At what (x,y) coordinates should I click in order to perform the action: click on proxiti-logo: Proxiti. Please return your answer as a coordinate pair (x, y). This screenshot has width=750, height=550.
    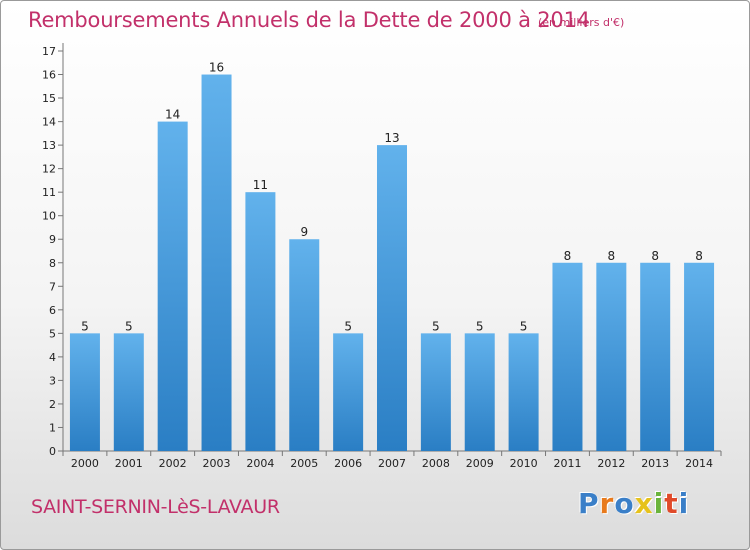
    Looking at the image, I should click on (633, 503).